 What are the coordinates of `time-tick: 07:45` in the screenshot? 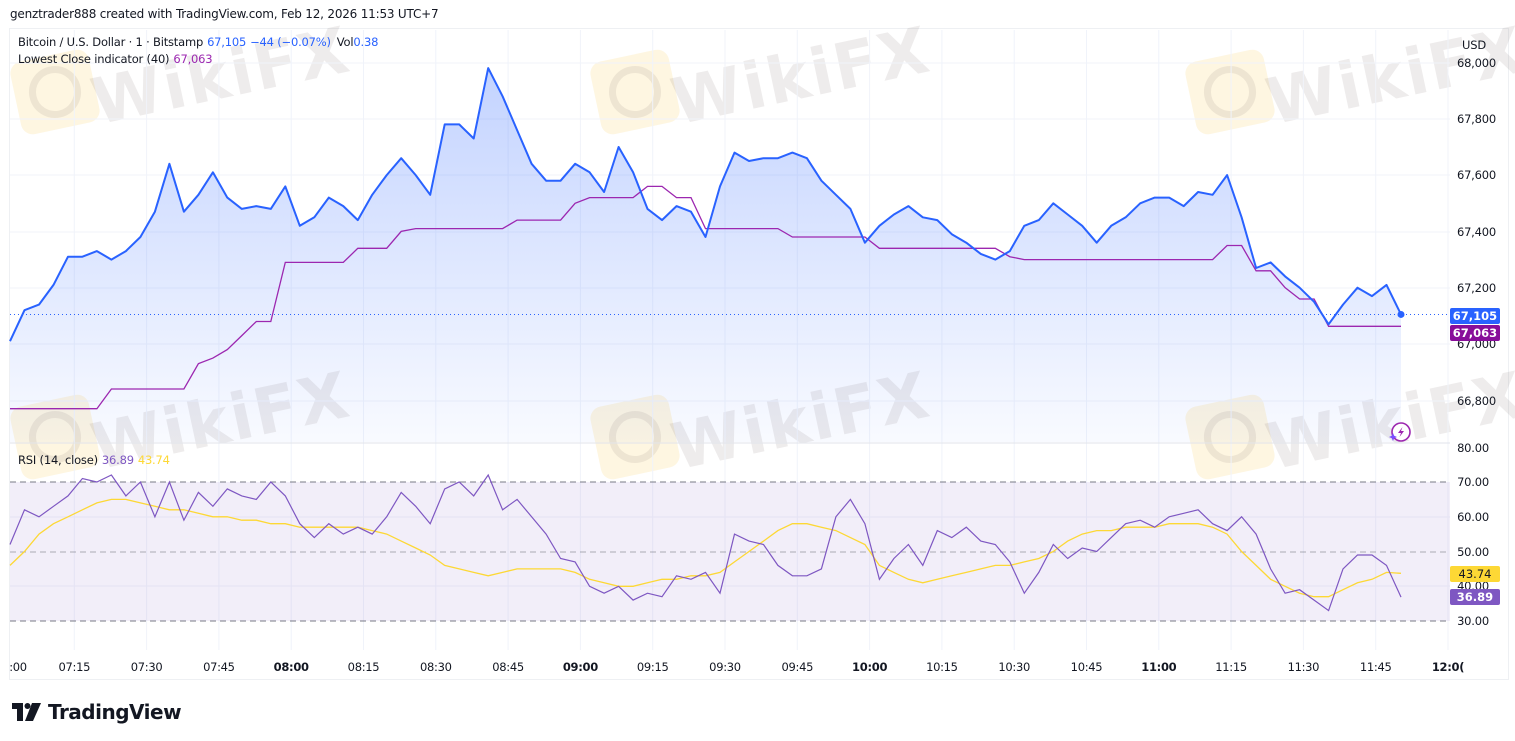 It's located at (219, 667).